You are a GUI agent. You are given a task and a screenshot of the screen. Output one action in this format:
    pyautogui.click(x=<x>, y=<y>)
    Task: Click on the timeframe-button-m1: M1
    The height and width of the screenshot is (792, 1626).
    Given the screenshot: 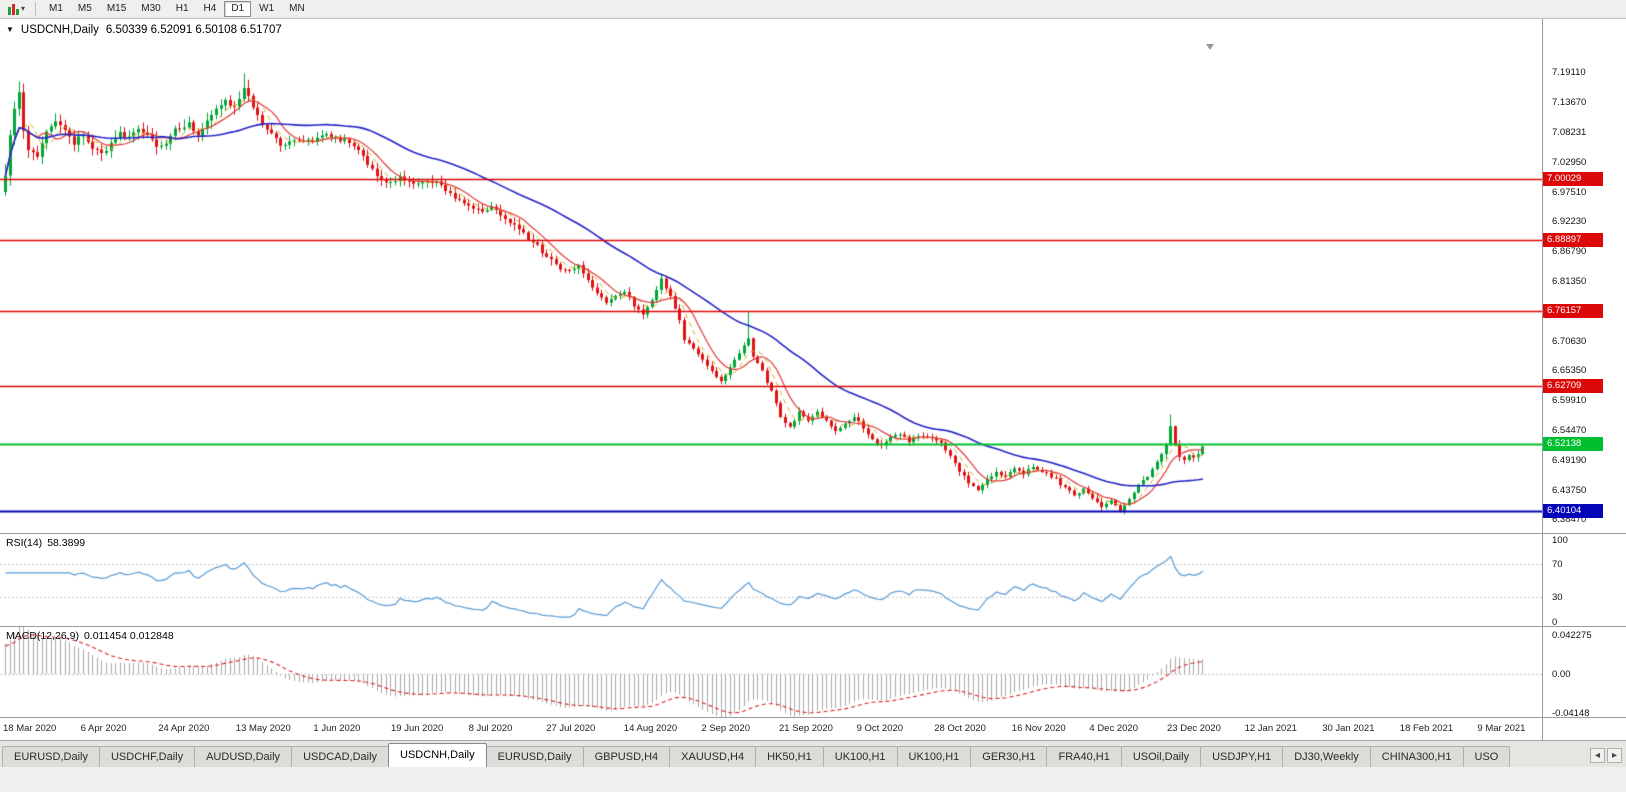 What is the action you would take?
    pyautogui.click(x=56, y=8)
    